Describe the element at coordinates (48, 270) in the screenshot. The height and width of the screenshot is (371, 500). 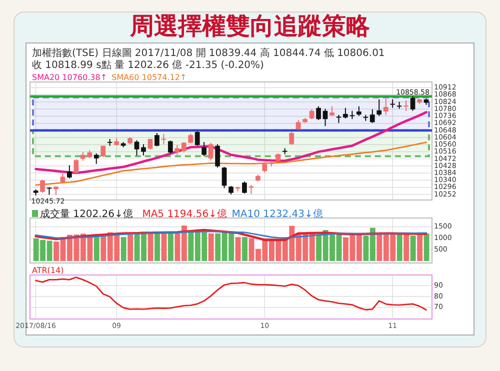
I see `series-label: ATR(14)` at that location.